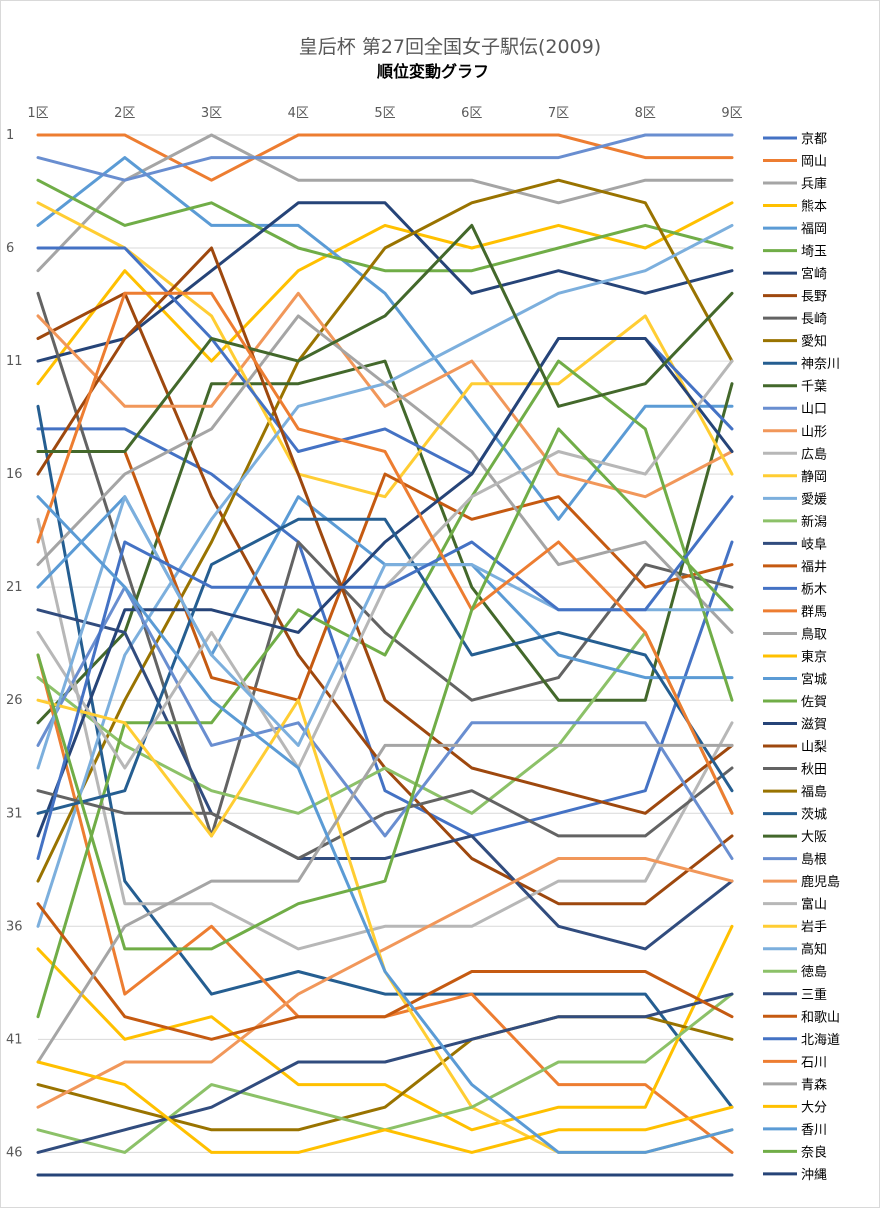 This screenshot has height=1210, width=882. What do you see at coordinates (10, 135) in the screenshot?
I see `y-tick-label: 1` at bounding box center [10, 135].